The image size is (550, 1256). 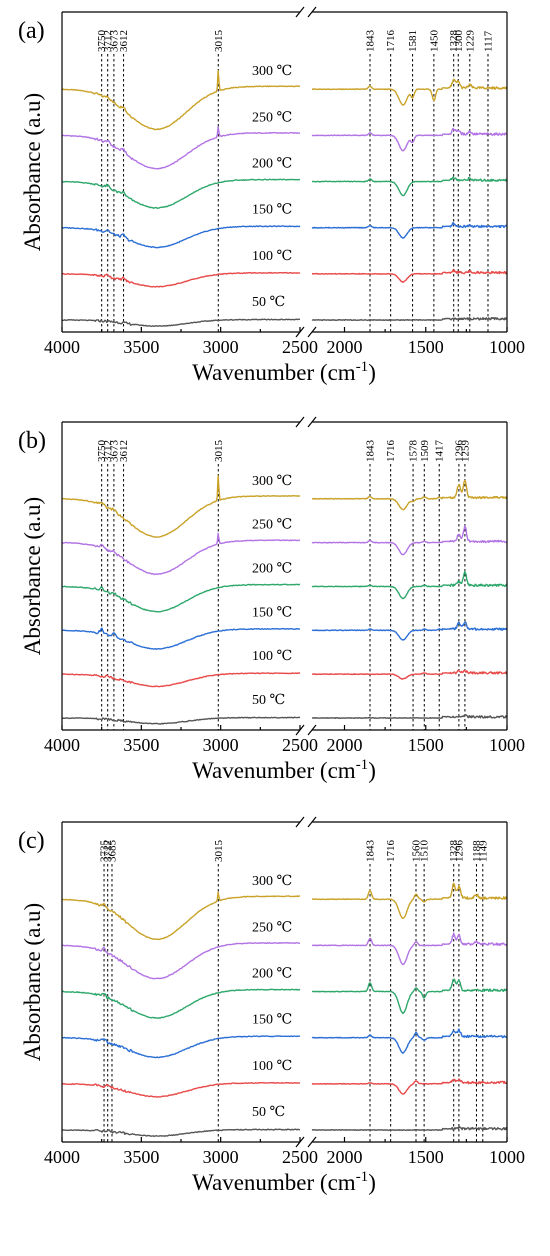 What do you see at coordinates (31, 31) in the screenshot?
I see `panel-label: (a)` at bounding box center [31, 31].